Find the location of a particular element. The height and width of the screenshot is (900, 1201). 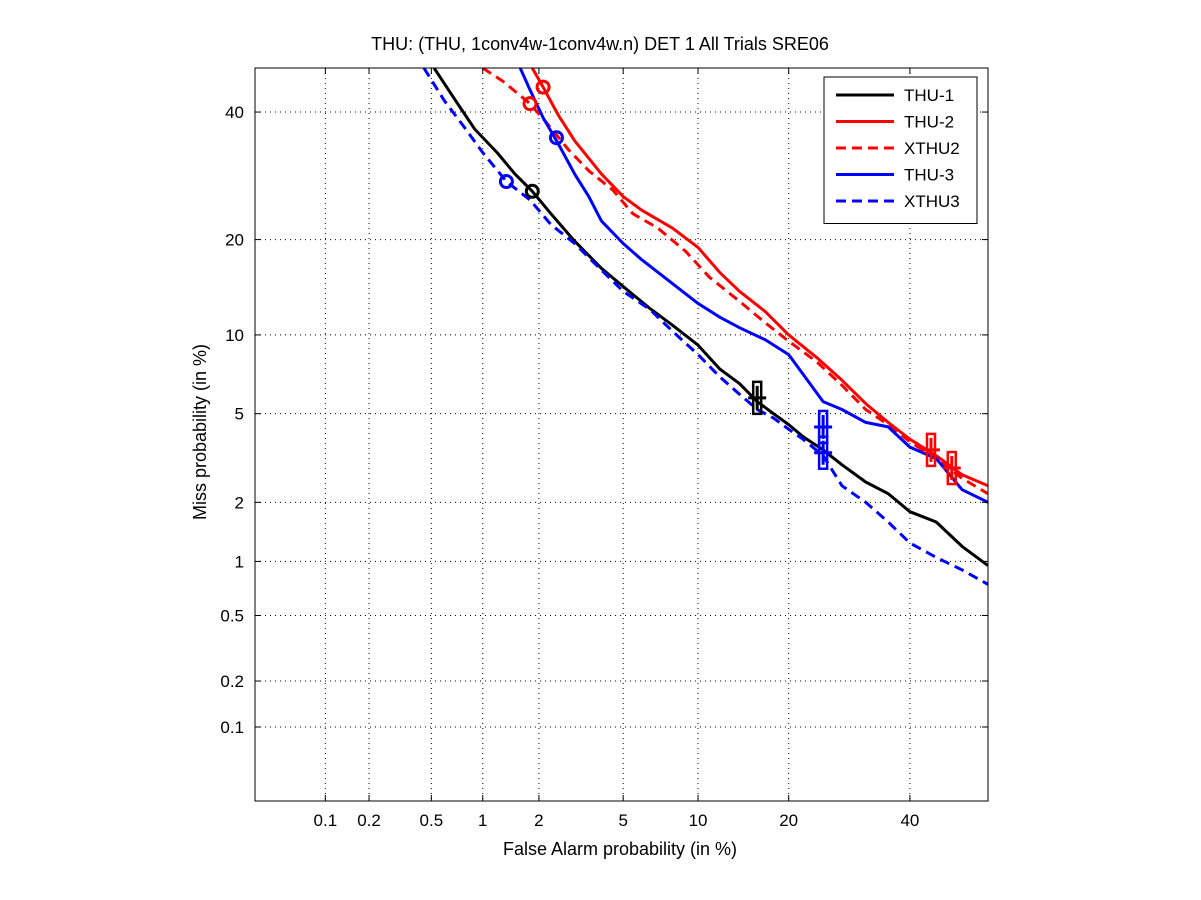

legend-label-thu-3: THU-3 is located at coordinates (929, 175).